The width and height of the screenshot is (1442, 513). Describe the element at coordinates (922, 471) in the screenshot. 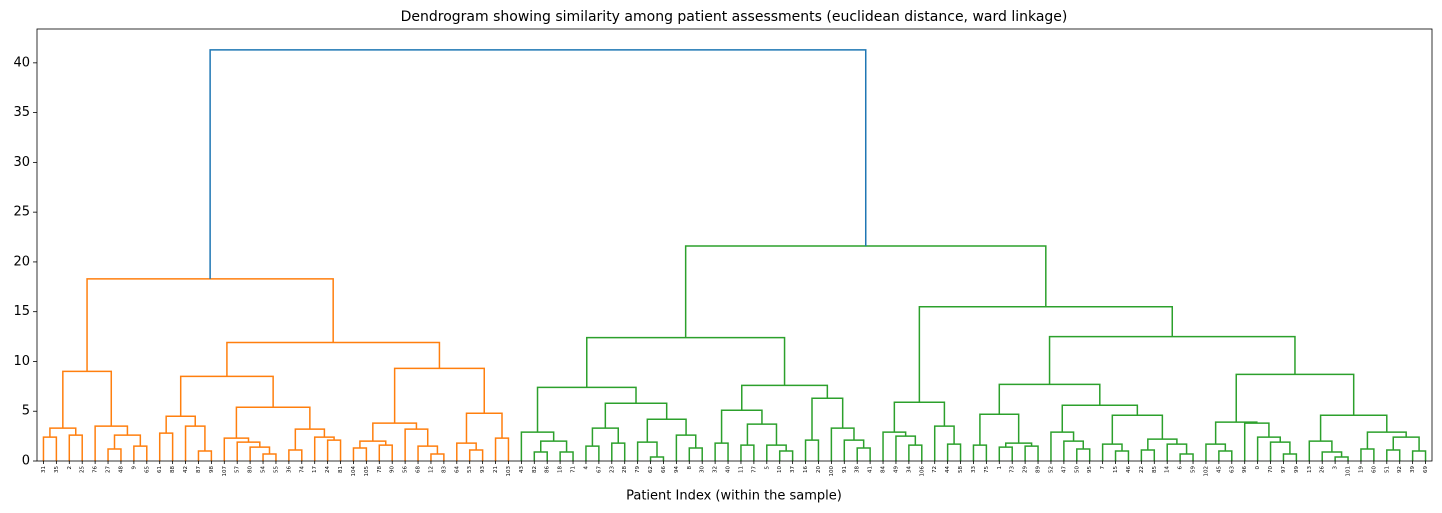

I see `leaf-label: 106` at that location.